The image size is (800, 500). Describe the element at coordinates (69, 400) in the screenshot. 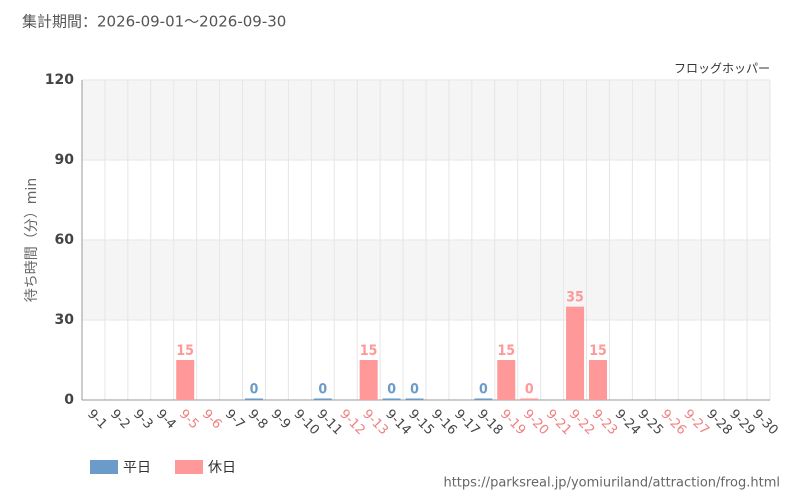

I see `y-tick-label: 0` at that location.